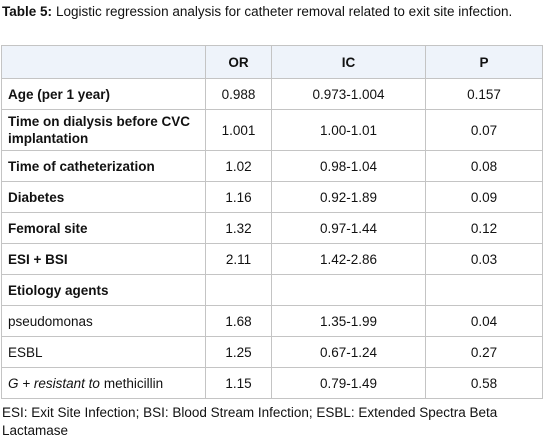 The width and height of the screenshot is (544, 444). I want to click on row-label: Femoral site, so click(103, 228).